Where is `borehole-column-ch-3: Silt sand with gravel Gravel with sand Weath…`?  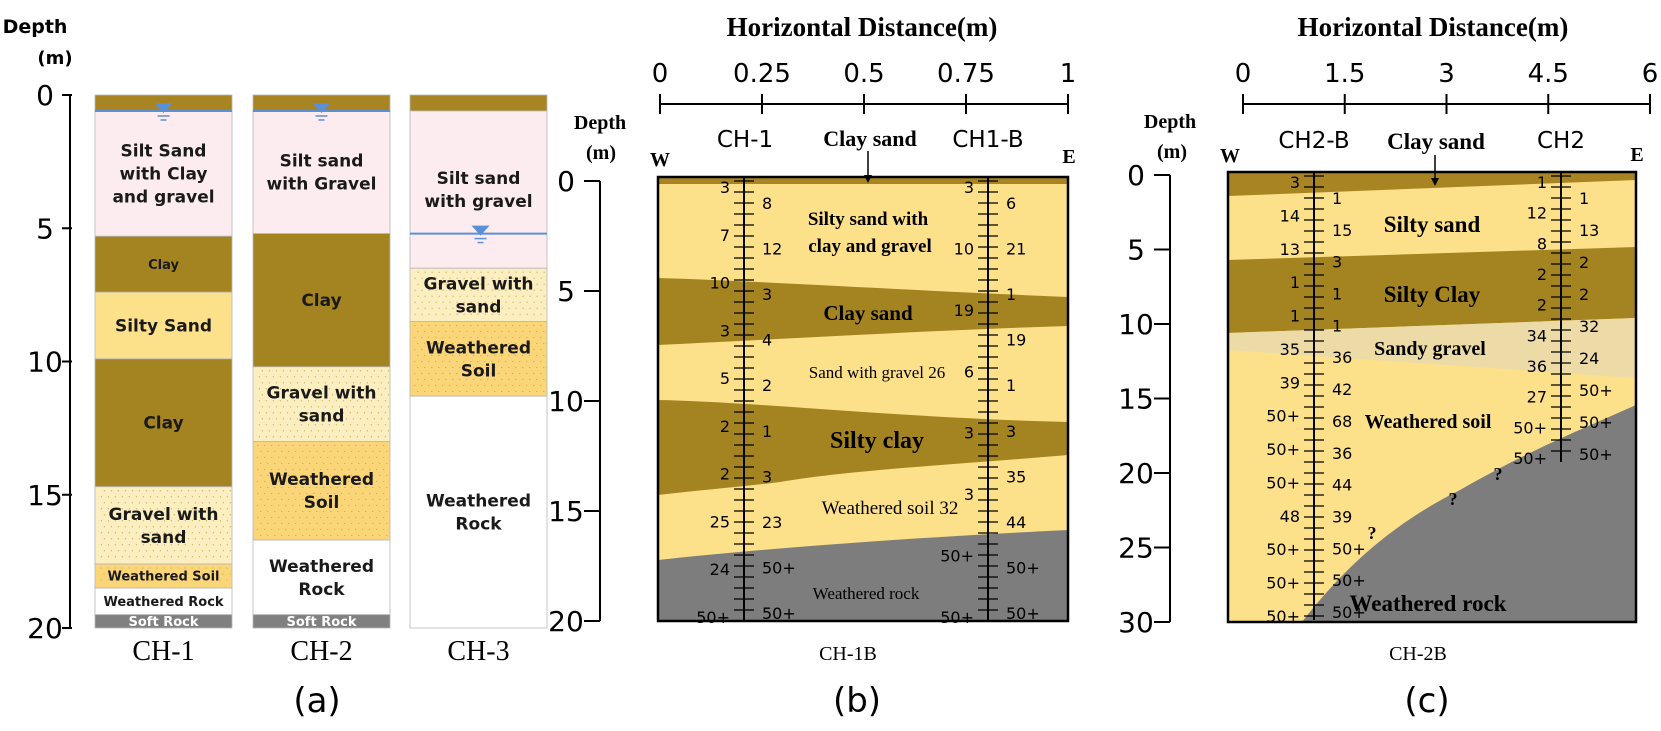
borehole-column-ch-3: Silt sand with gravel Gravel with sand Weath… is located at coordinates (478, 380).